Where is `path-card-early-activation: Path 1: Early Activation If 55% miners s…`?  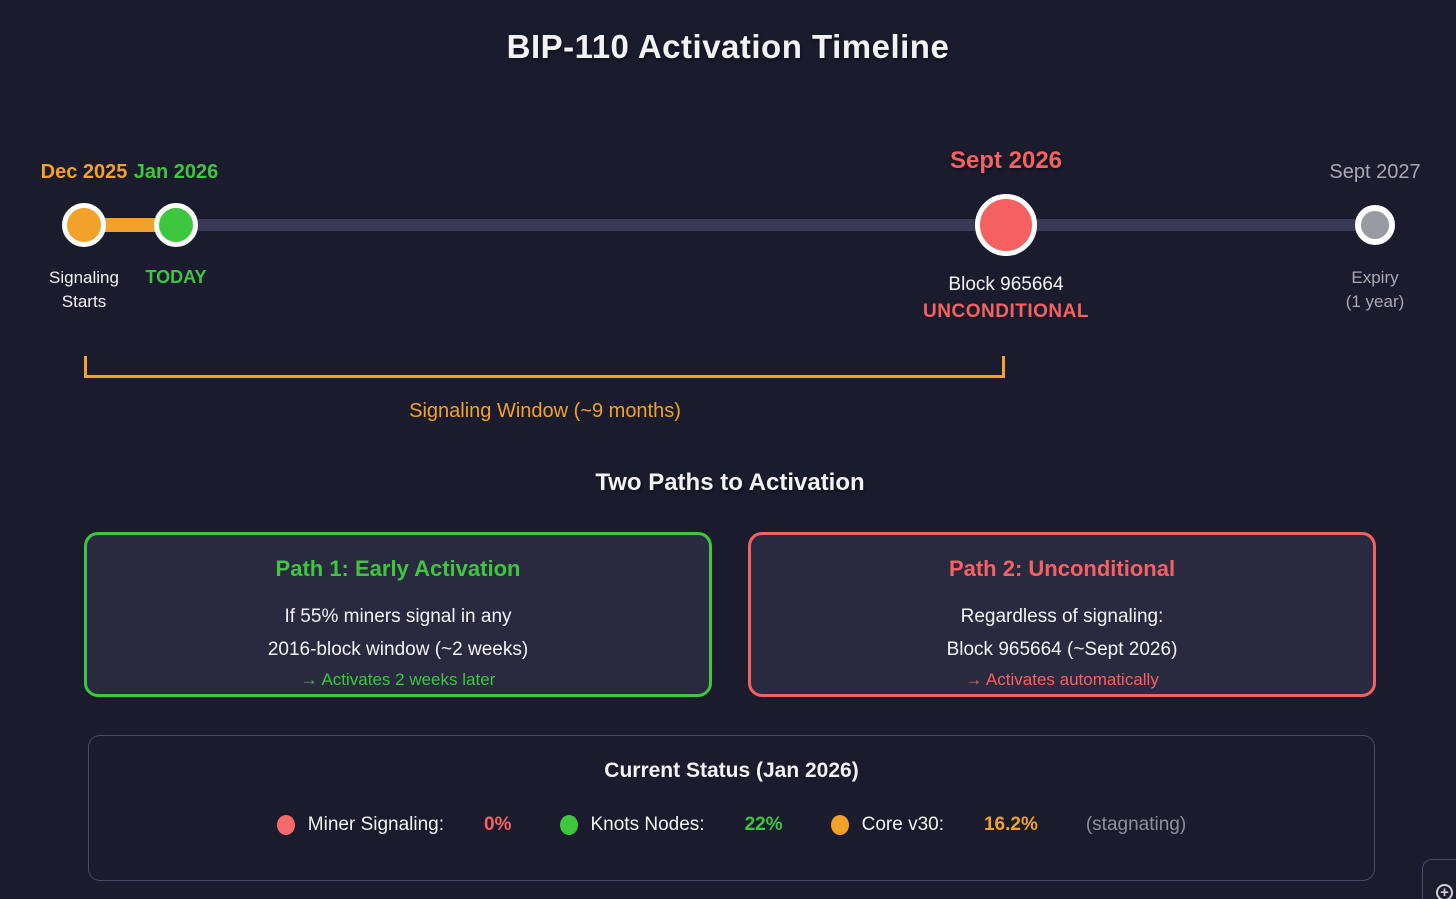
path-card-early-activation: Path 1: Early Activation If 55% miners s… is located at coordinates (398, 614).